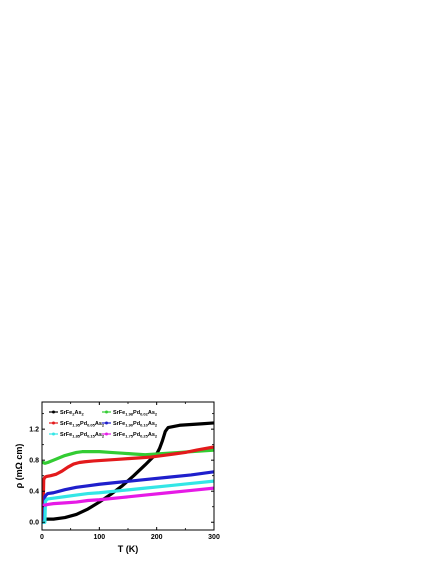 The image size is (436, 564). Describe the element at coordinates (76, 436) in the screenshot. I see `legend-label-part: 1.85` at that location.